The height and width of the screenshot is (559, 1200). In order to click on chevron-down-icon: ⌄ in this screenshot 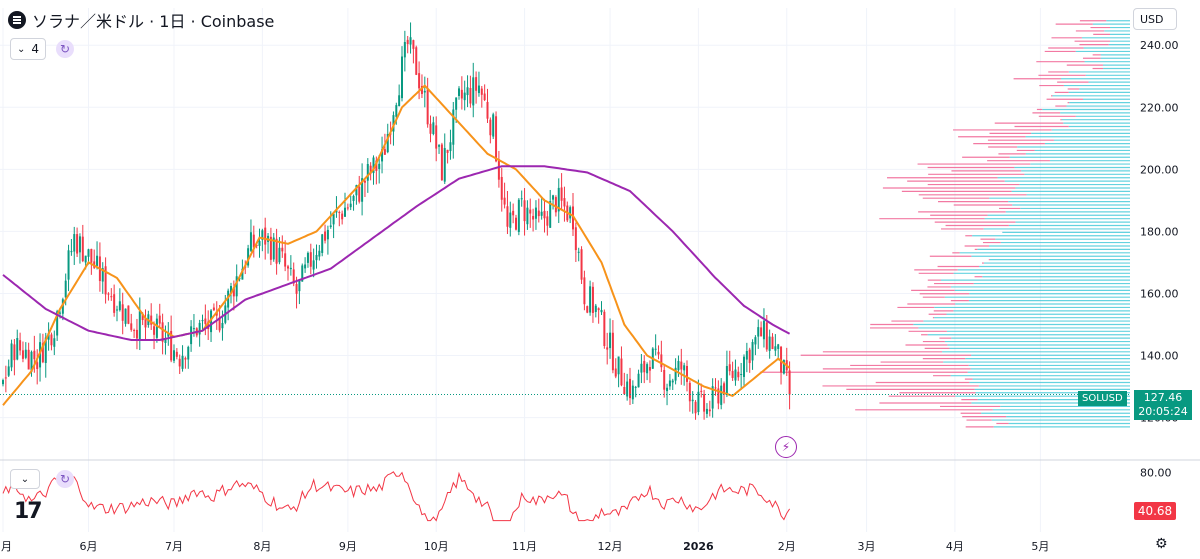, I will do `click(25, 479)`.